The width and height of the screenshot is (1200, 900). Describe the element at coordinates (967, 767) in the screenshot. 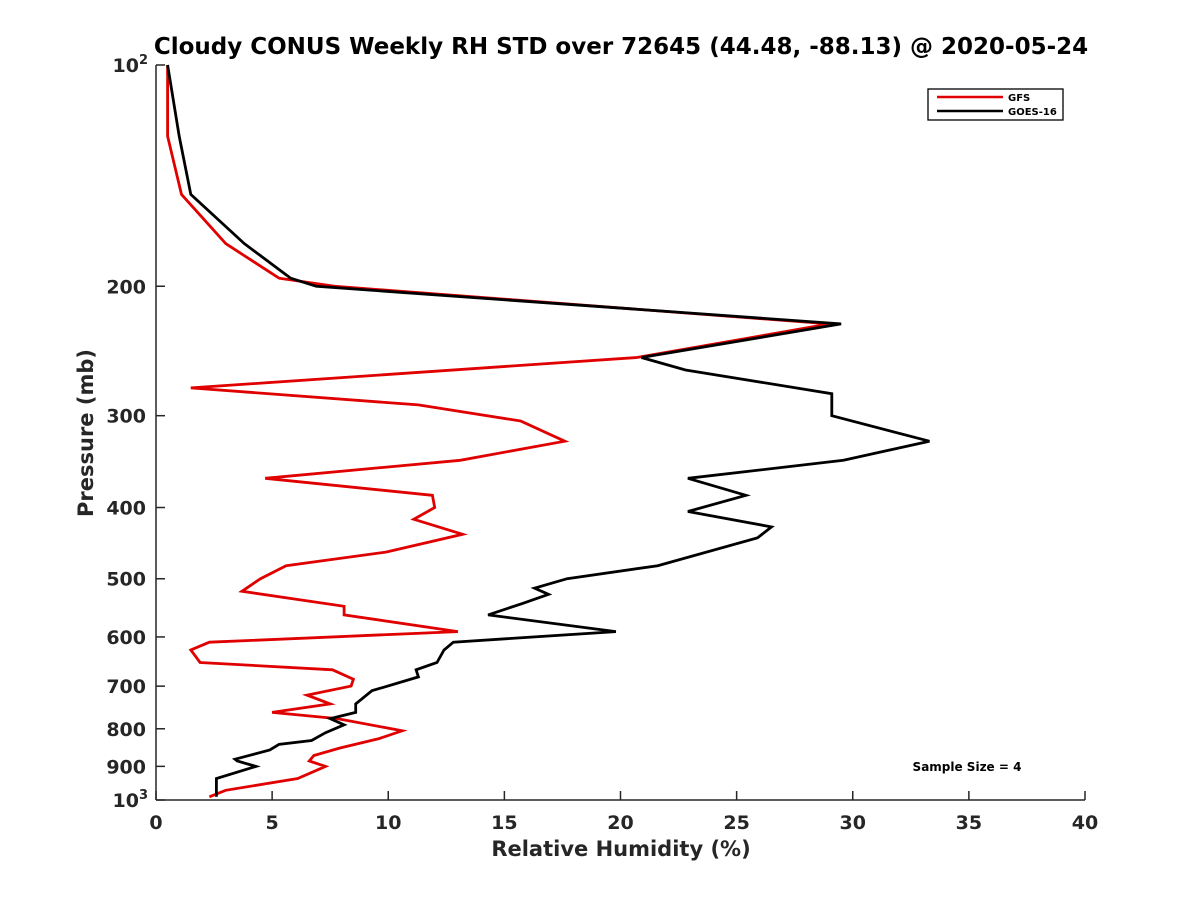

I see `sample-size-annotation: Sample Size = 4` at that location.